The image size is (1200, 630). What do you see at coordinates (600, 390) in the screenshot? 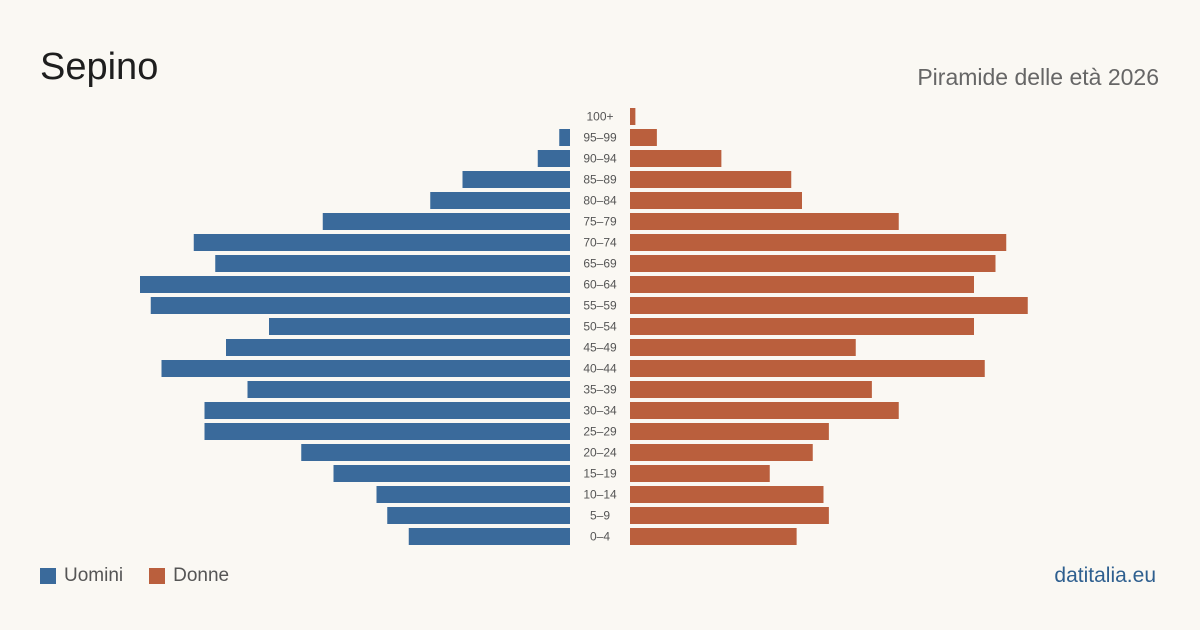
I see `age-label-35-39: 35–39` at bounding box center [600, 390].